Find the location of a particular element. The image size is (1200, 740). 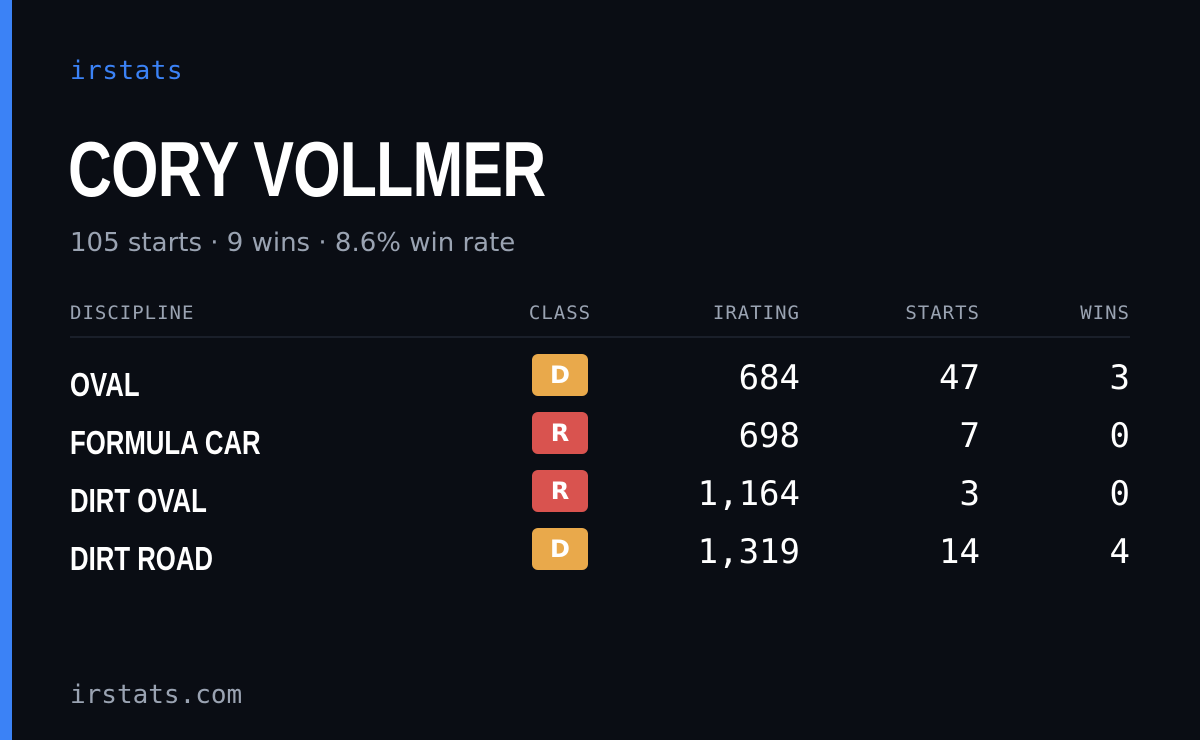

header-starts: STARTS is located at coordinates (942, 313).